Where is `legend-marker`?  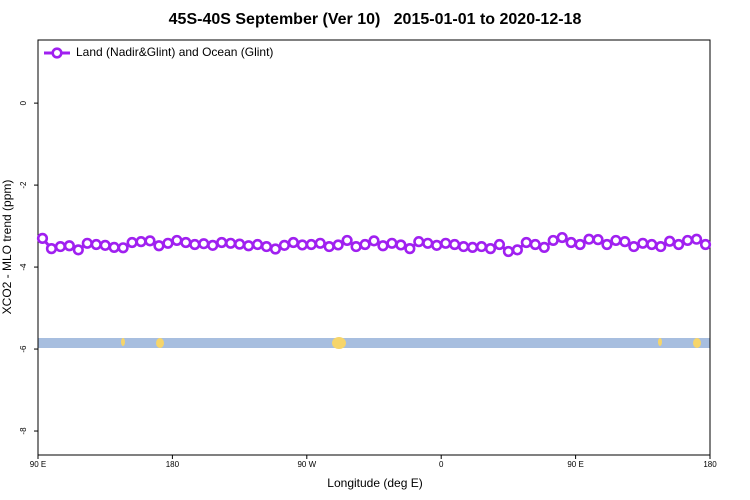
legend-marker is located at coordinates (57, 53).